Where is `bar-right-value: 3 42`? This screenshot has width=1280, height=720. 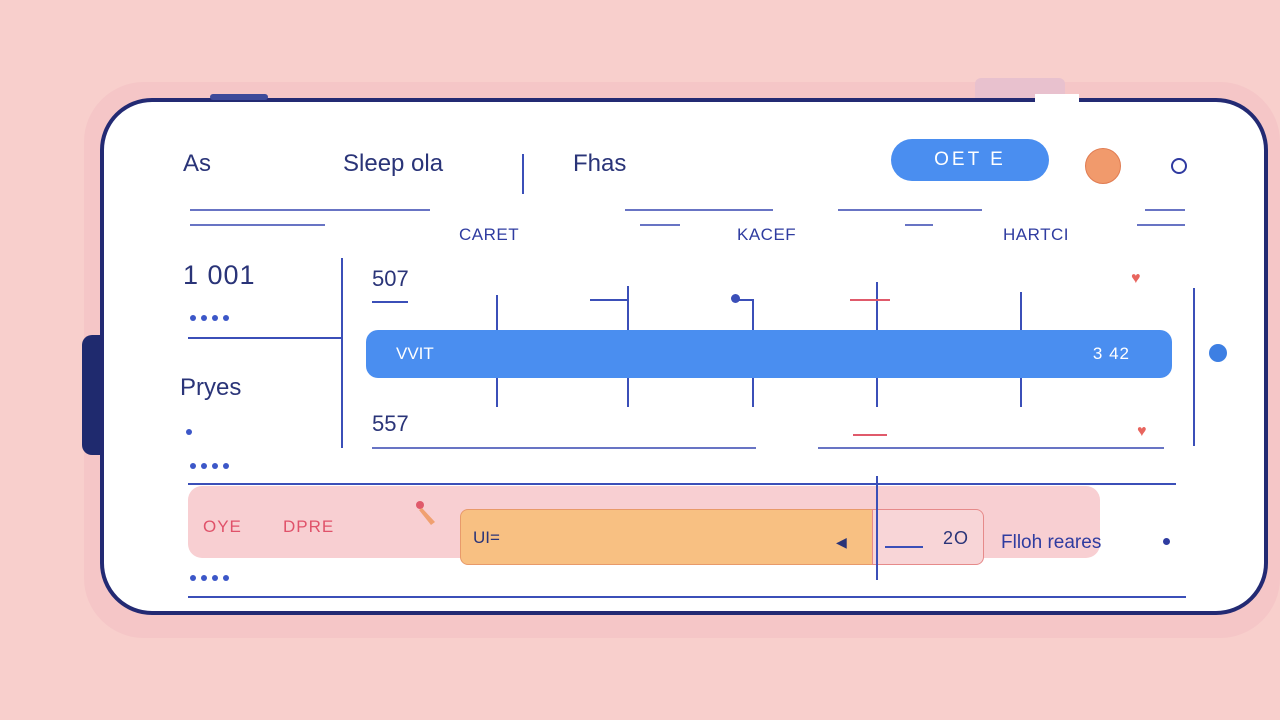 bar-right-value: 3 42 is located at coordinates (1111, 353).